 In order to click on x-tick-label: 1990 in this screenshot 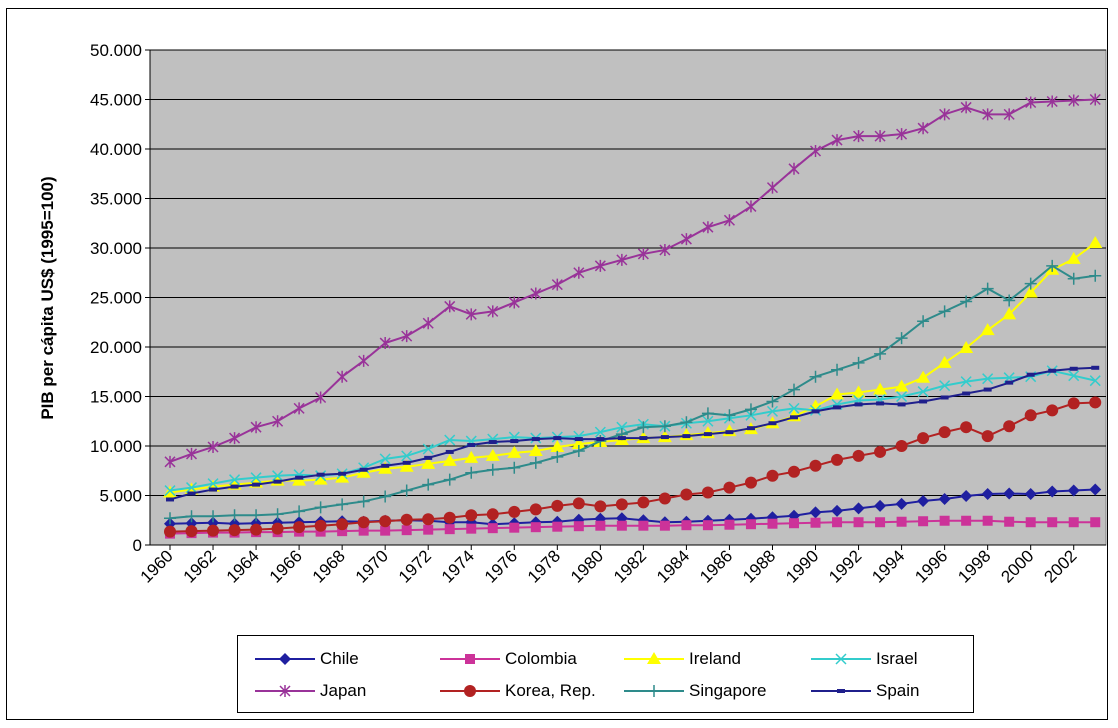, I will do `click(802, 566)`.